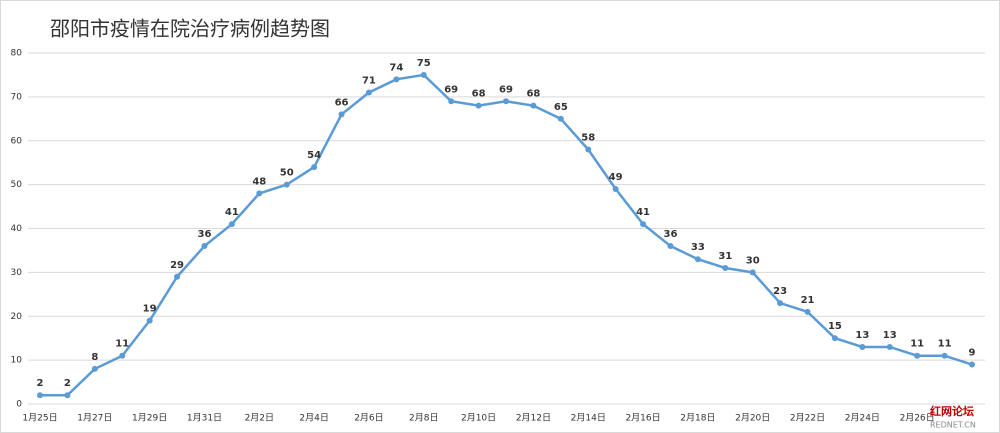  What do you see at coordinates (588, 138) in the screenshot?
I see `data-label: 58` at bounding box center [588, 138].